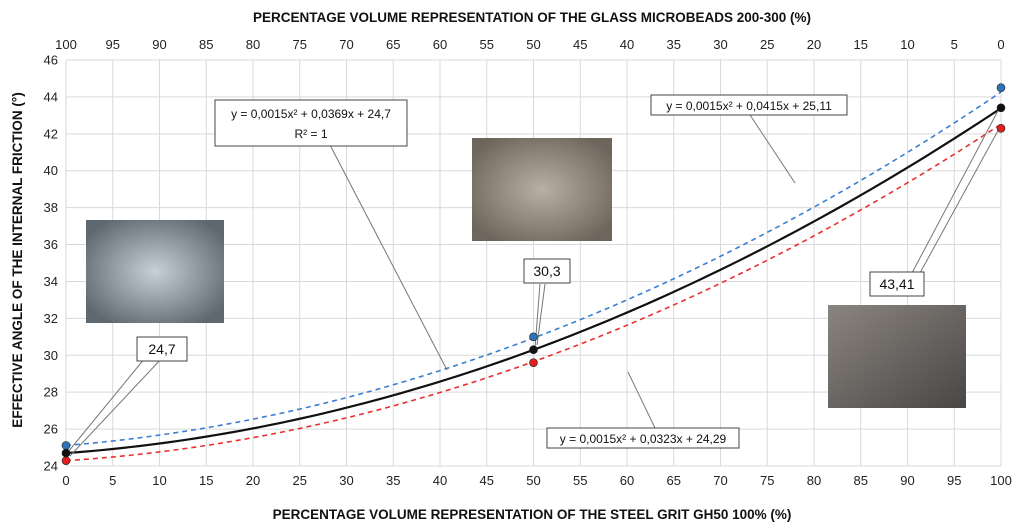 The height and width of the screenshot is (531, 1024). I want to click on steel-grit-photo, so click(897, 356).